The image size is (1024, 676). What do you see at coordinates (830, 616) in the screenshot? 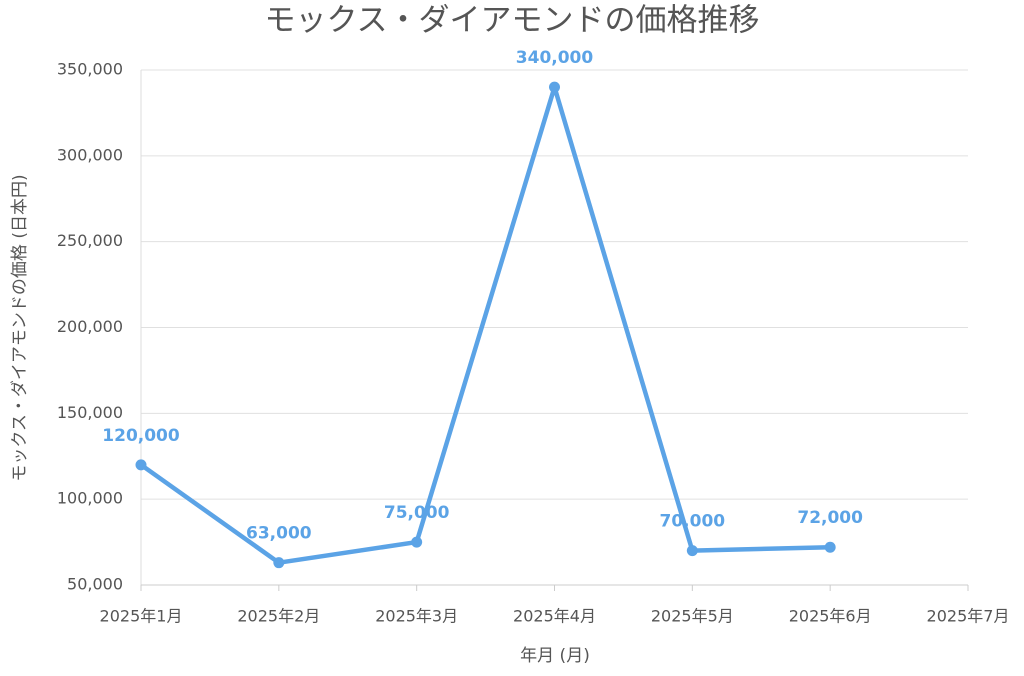
I see `x-tick-label: 2025年6月` at bounding box center [830, 616].